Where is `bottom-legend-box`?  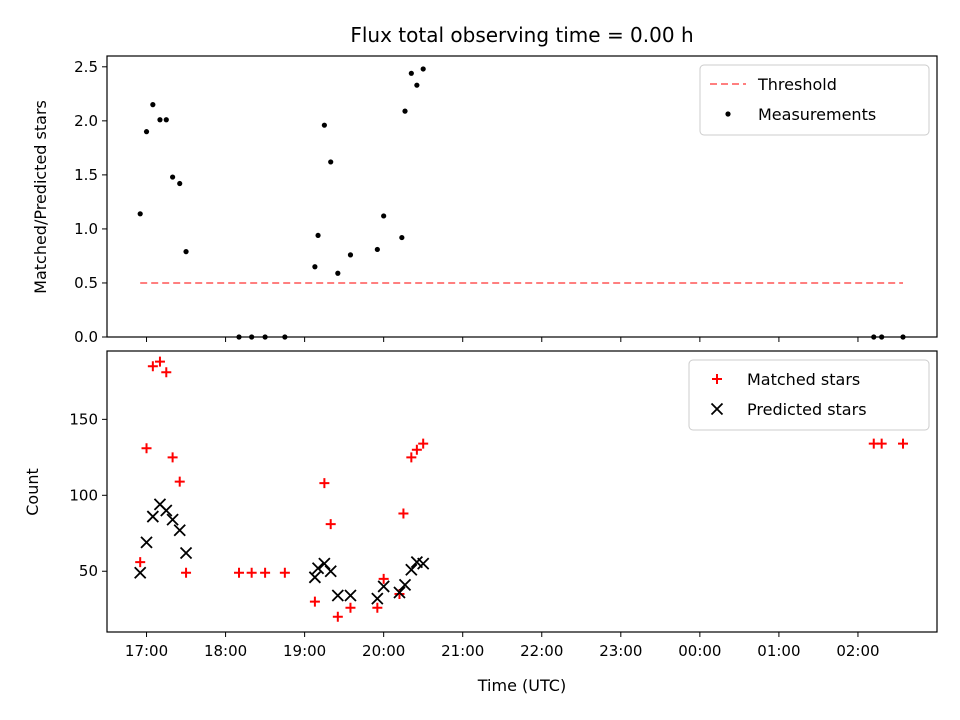 bottom-legend-box is located at coordinates (809, 395).